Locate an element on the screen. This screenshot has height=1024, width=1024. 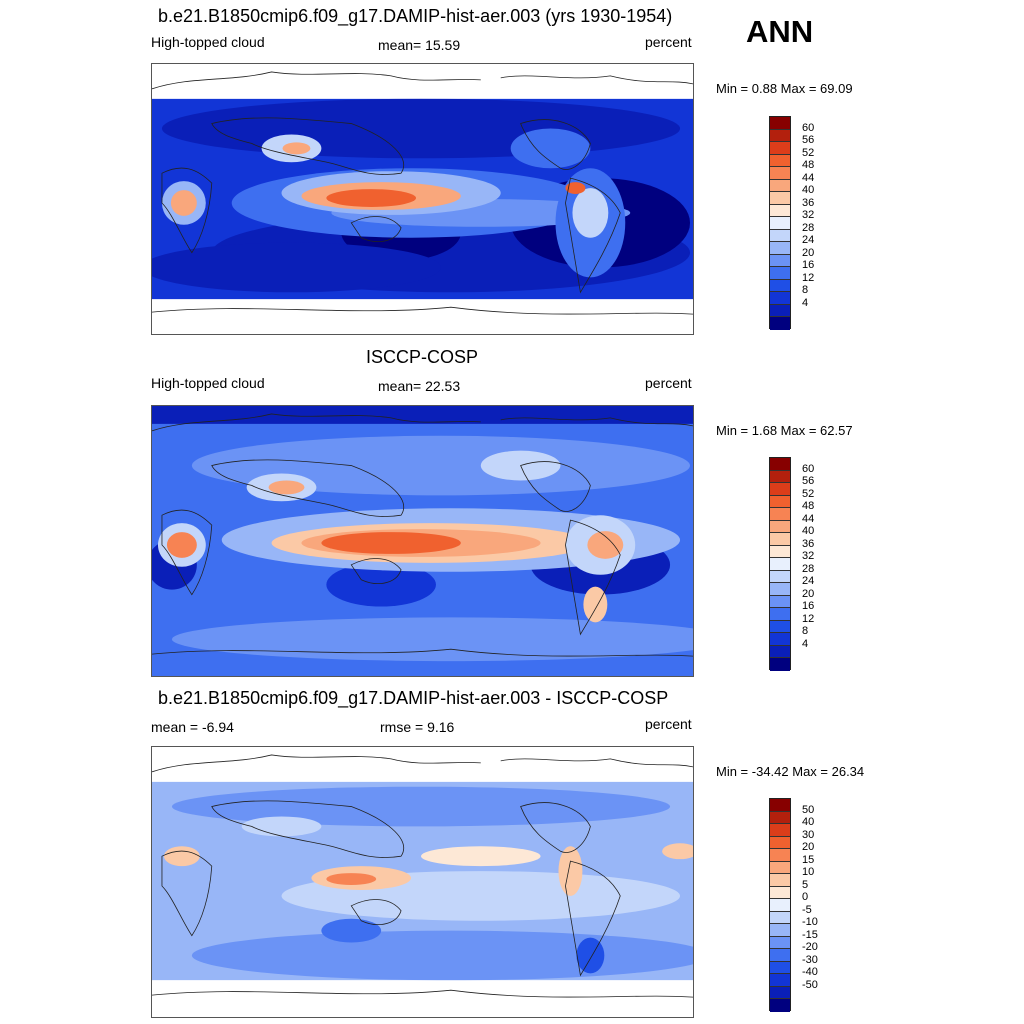
panel2-map is located at coordinates (422, 541).